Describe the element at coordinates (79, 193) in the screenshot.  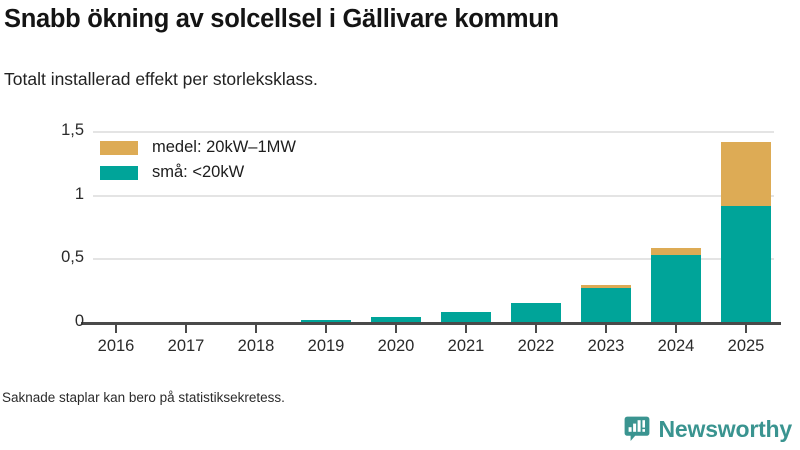
I see `y-axis-tick-label: 1` at that location.